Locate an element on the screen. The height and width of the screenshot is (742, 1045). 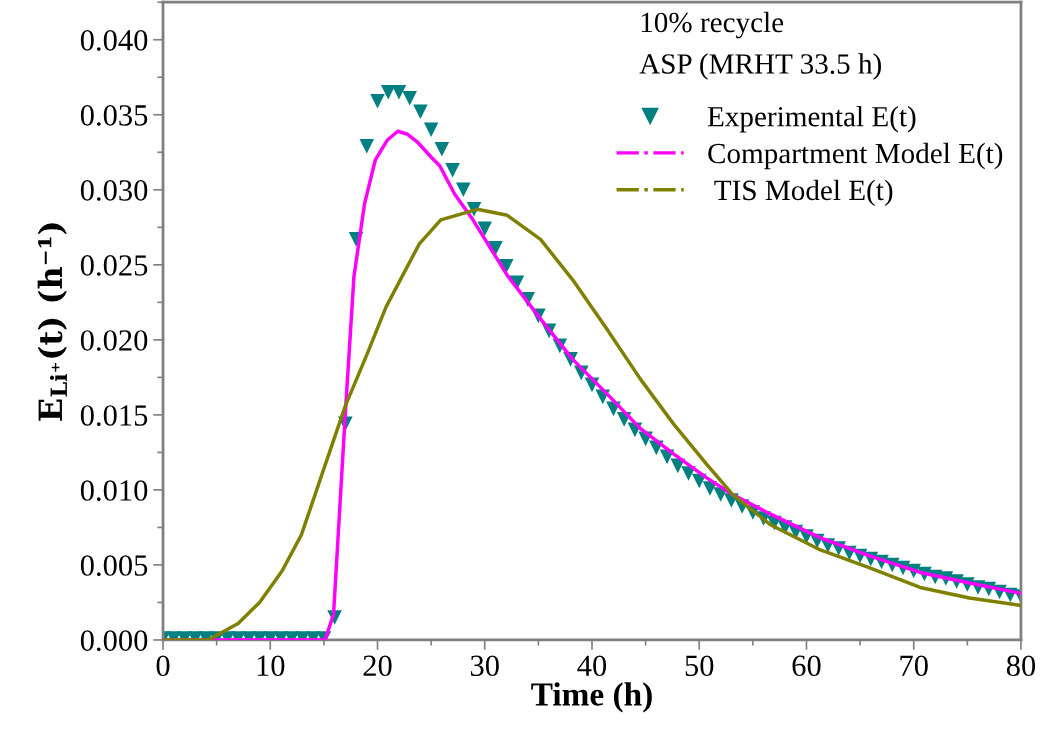
y-tick-label: 0.040 is located at coordinates (114, 40).